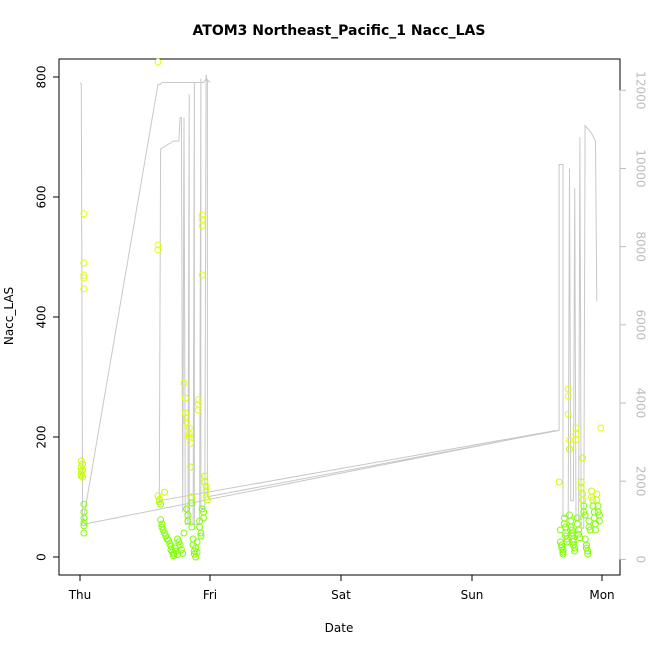  Describe the element at coordinates (472, 595) in the screenshot. I see `x-tick-label: Sun` at that location.